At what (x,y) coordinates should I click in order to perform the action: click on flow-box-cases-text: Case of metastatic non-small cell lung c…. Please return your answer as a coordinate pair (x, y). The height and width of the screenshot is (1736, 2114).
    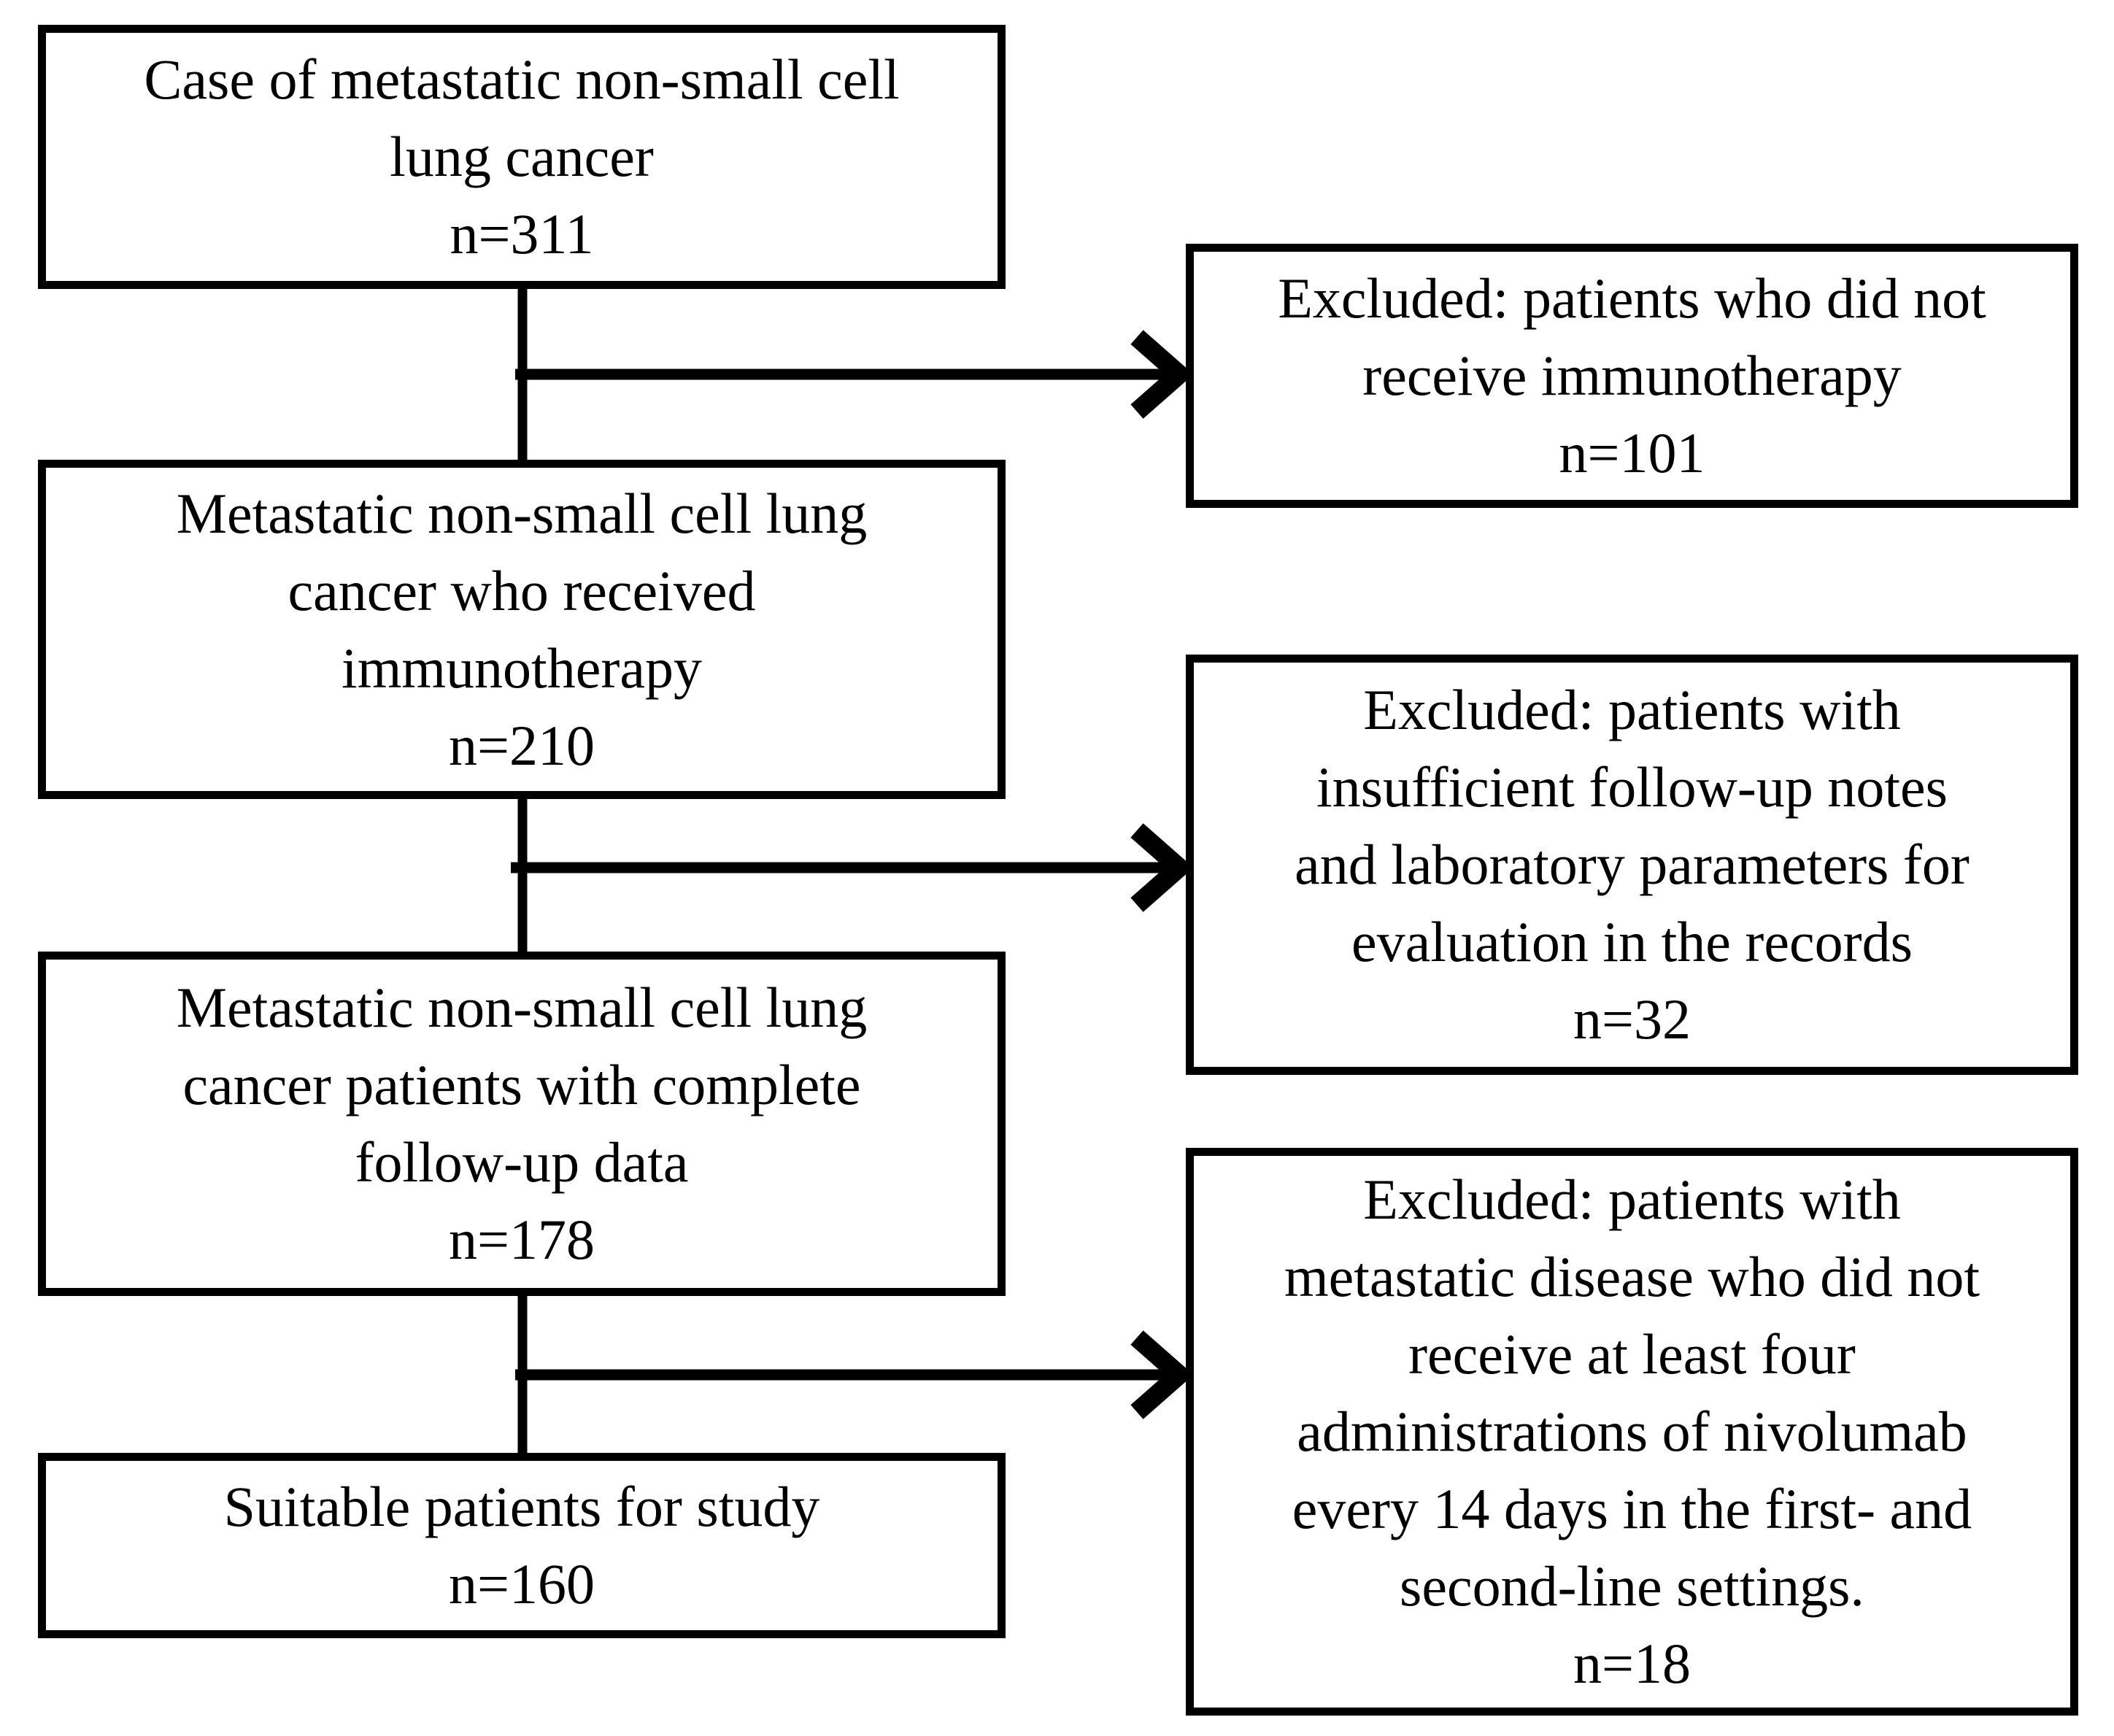
    Looking at the image, I should click on (522, 156).